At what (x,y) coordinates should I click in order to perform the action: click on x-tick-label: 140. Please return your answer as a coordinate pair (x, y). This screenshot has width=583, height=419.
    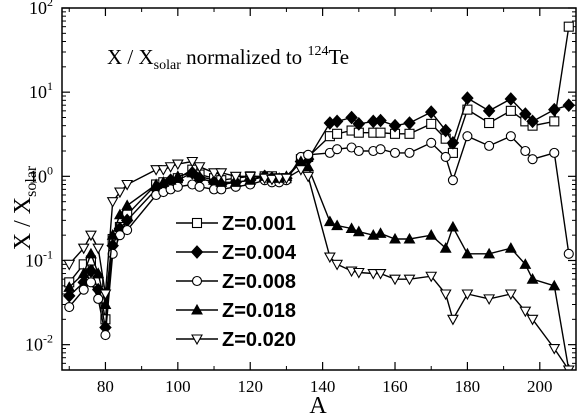
    Looking at the image, I should click on (323, 386).